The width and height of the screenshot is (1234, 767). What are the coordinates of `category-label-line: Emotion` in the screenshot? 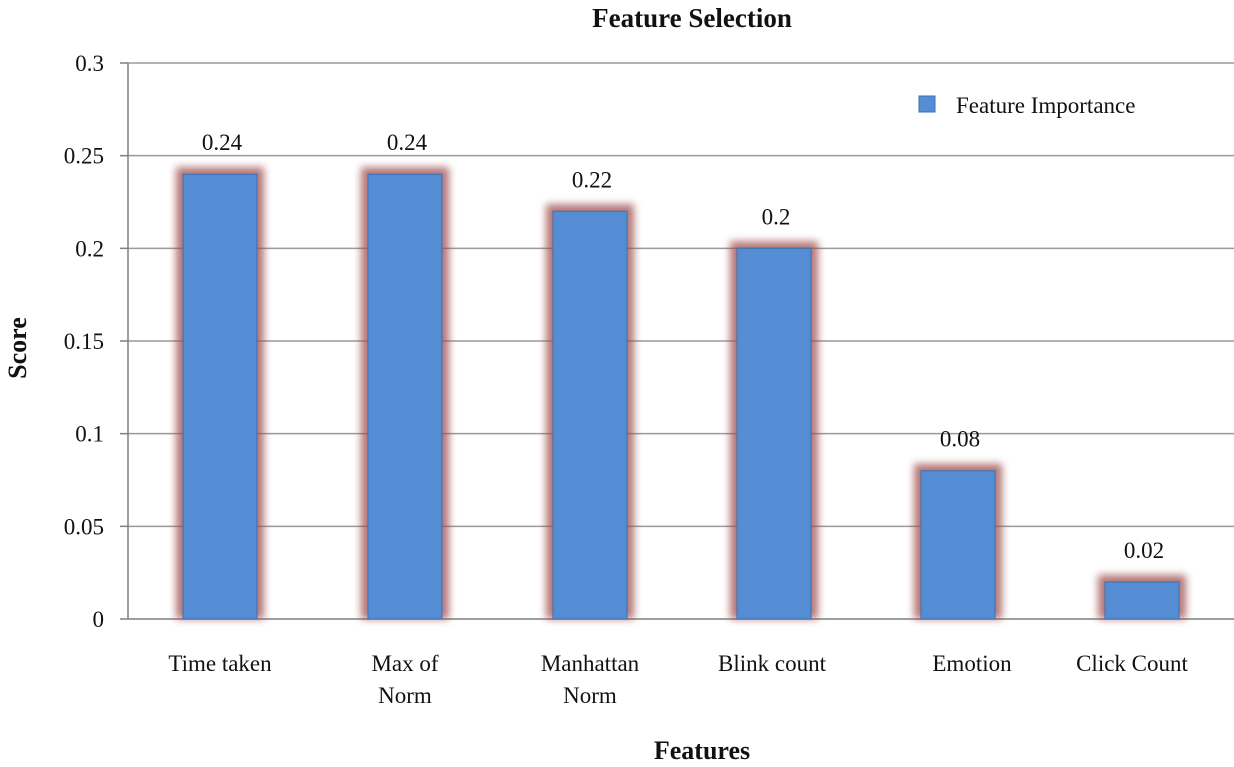 It's located at (972, 663).